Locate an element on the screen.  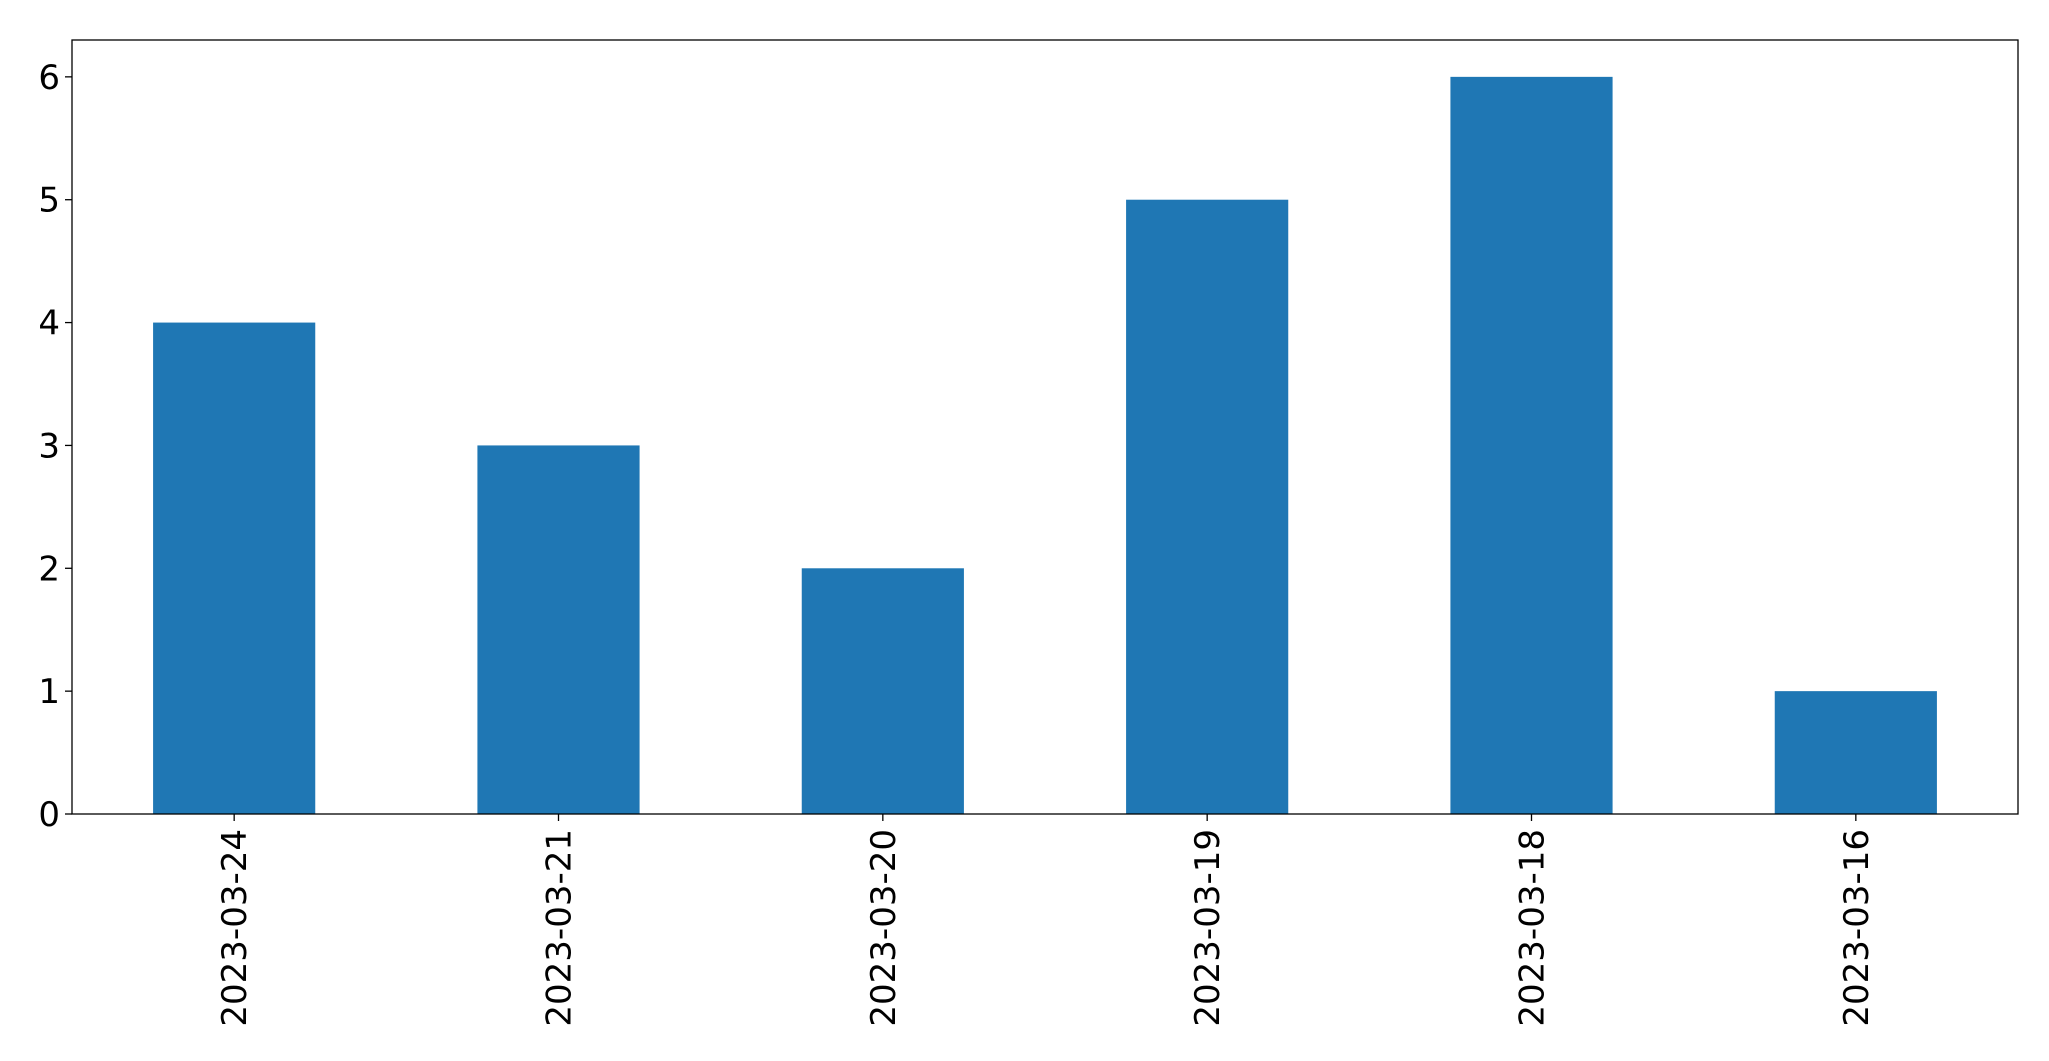
y-tick-label: 2 is located at coordinates (49, 569).